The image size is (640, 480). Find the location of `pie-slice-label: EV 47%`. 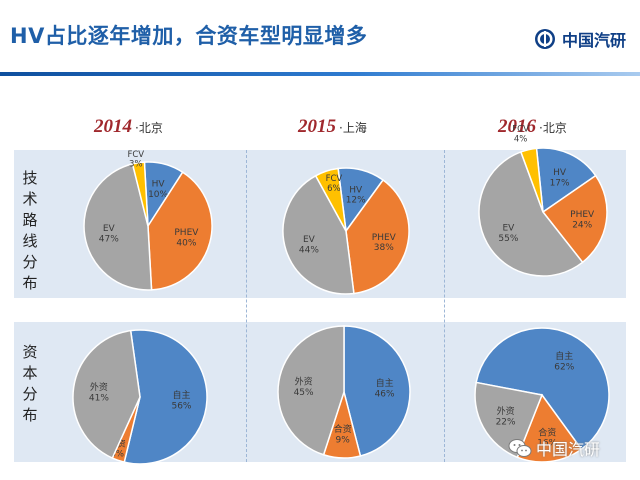

pie-slice-label: EV 47% is located at coordinates (109, 234).